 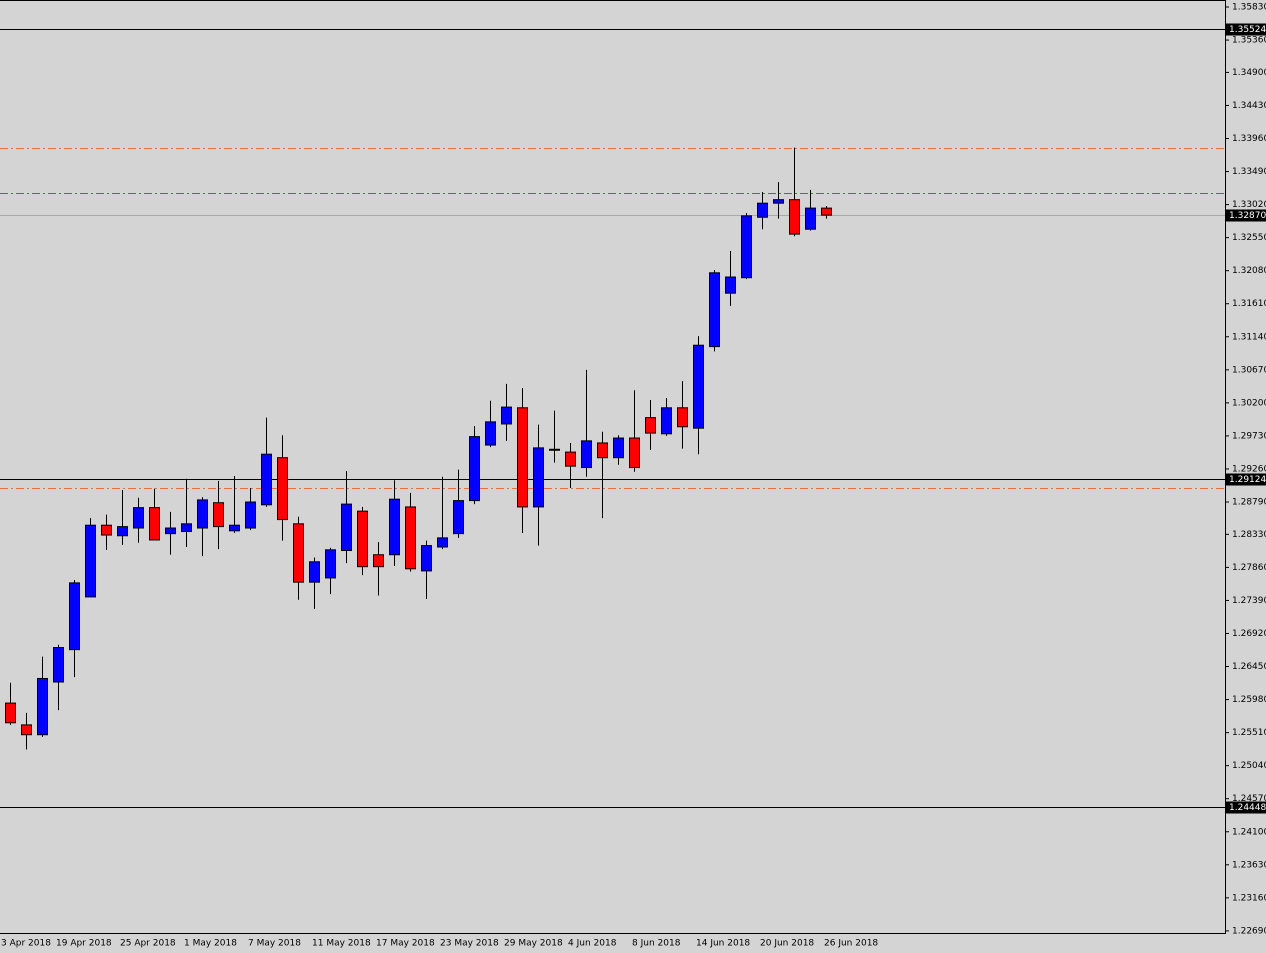 What do you see at coordinates (1249, 535) in the screenshot?
I see `y-tick-label: 1.28330` at bounding box center [1249, 535].